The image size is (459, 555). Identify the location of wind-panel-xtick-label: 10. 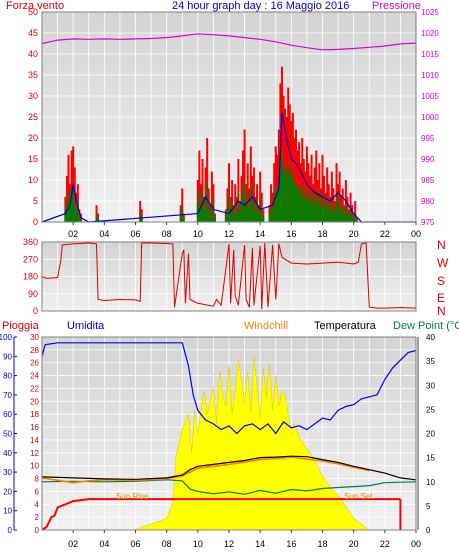
(198, 234).